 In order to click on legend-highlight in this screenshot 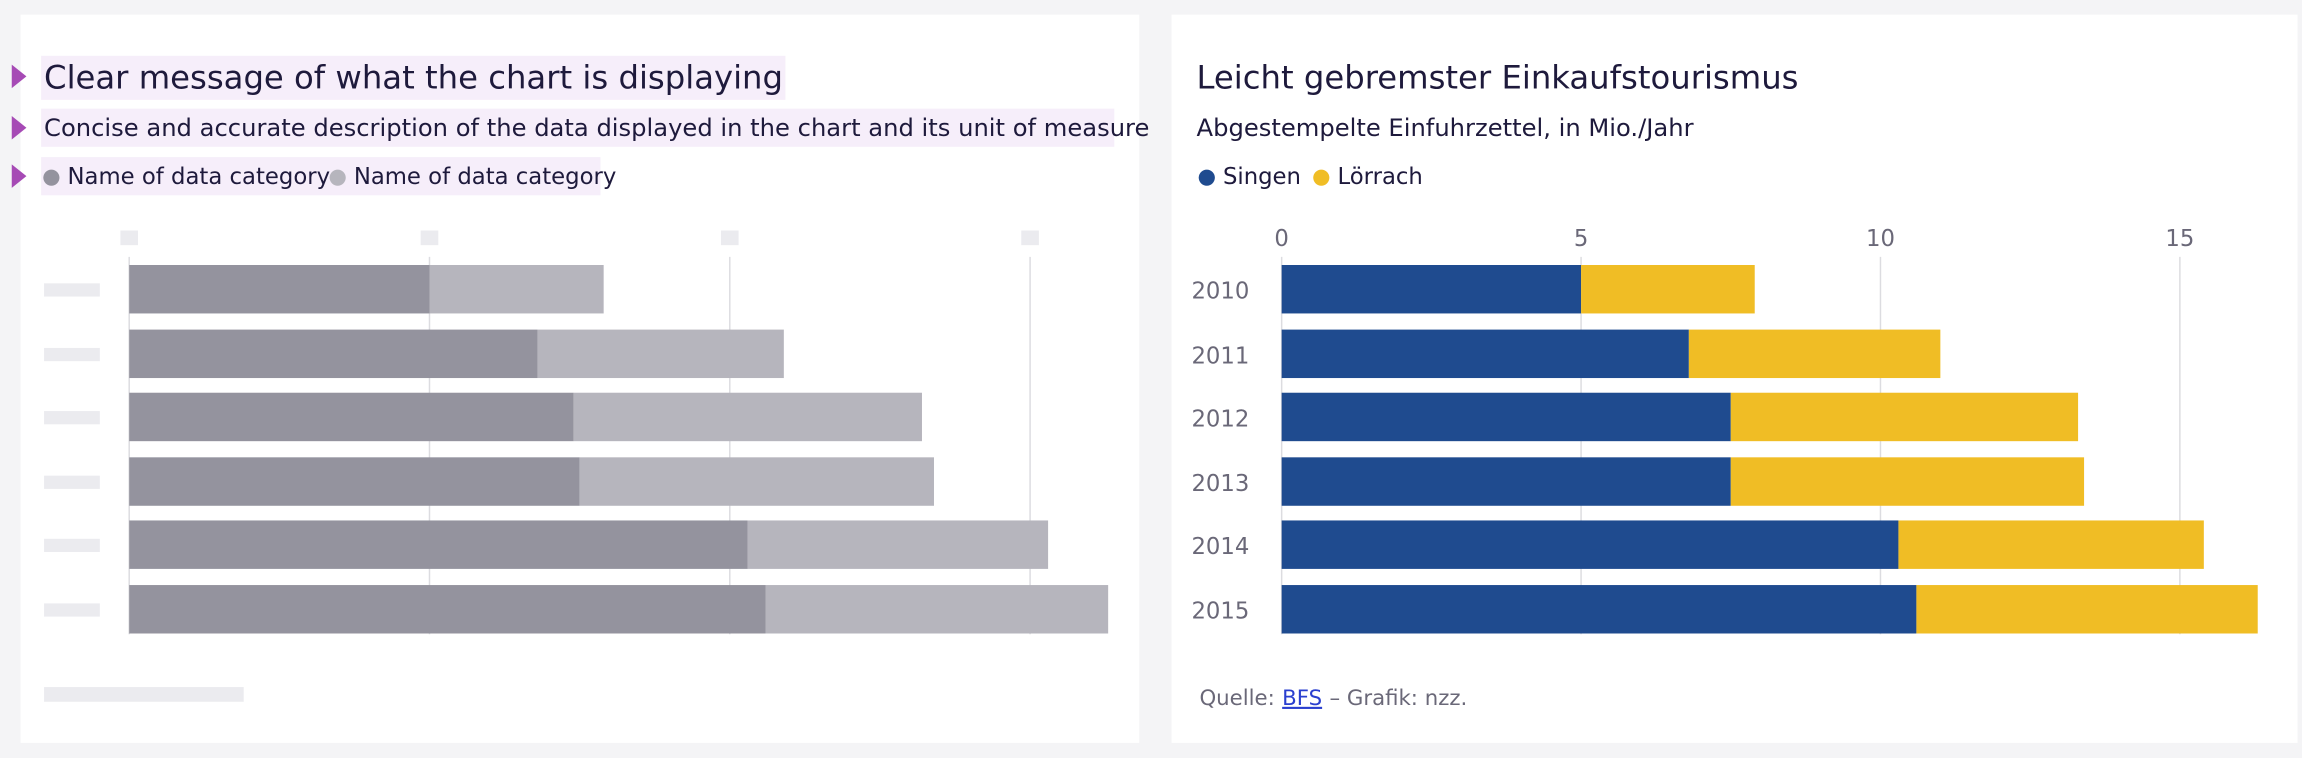, I will do `click(321, 176)`.